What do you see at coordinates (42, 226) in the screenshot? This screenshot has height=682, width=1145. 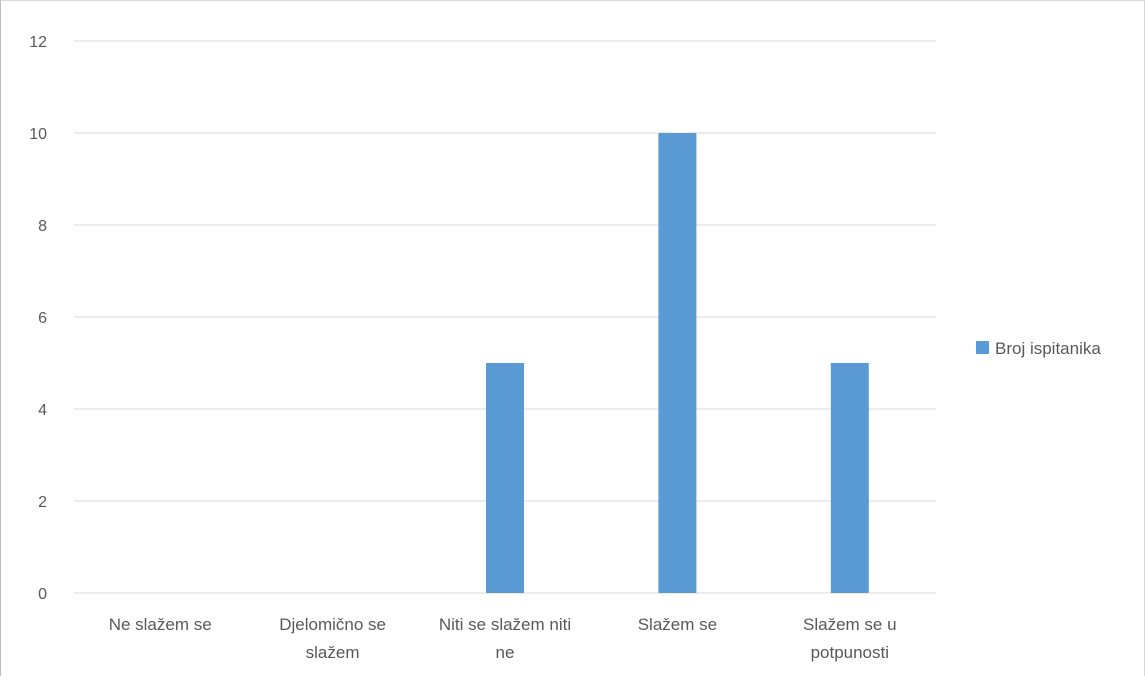 I see `y-tick-label: 8` at bounding box center [42, 226].